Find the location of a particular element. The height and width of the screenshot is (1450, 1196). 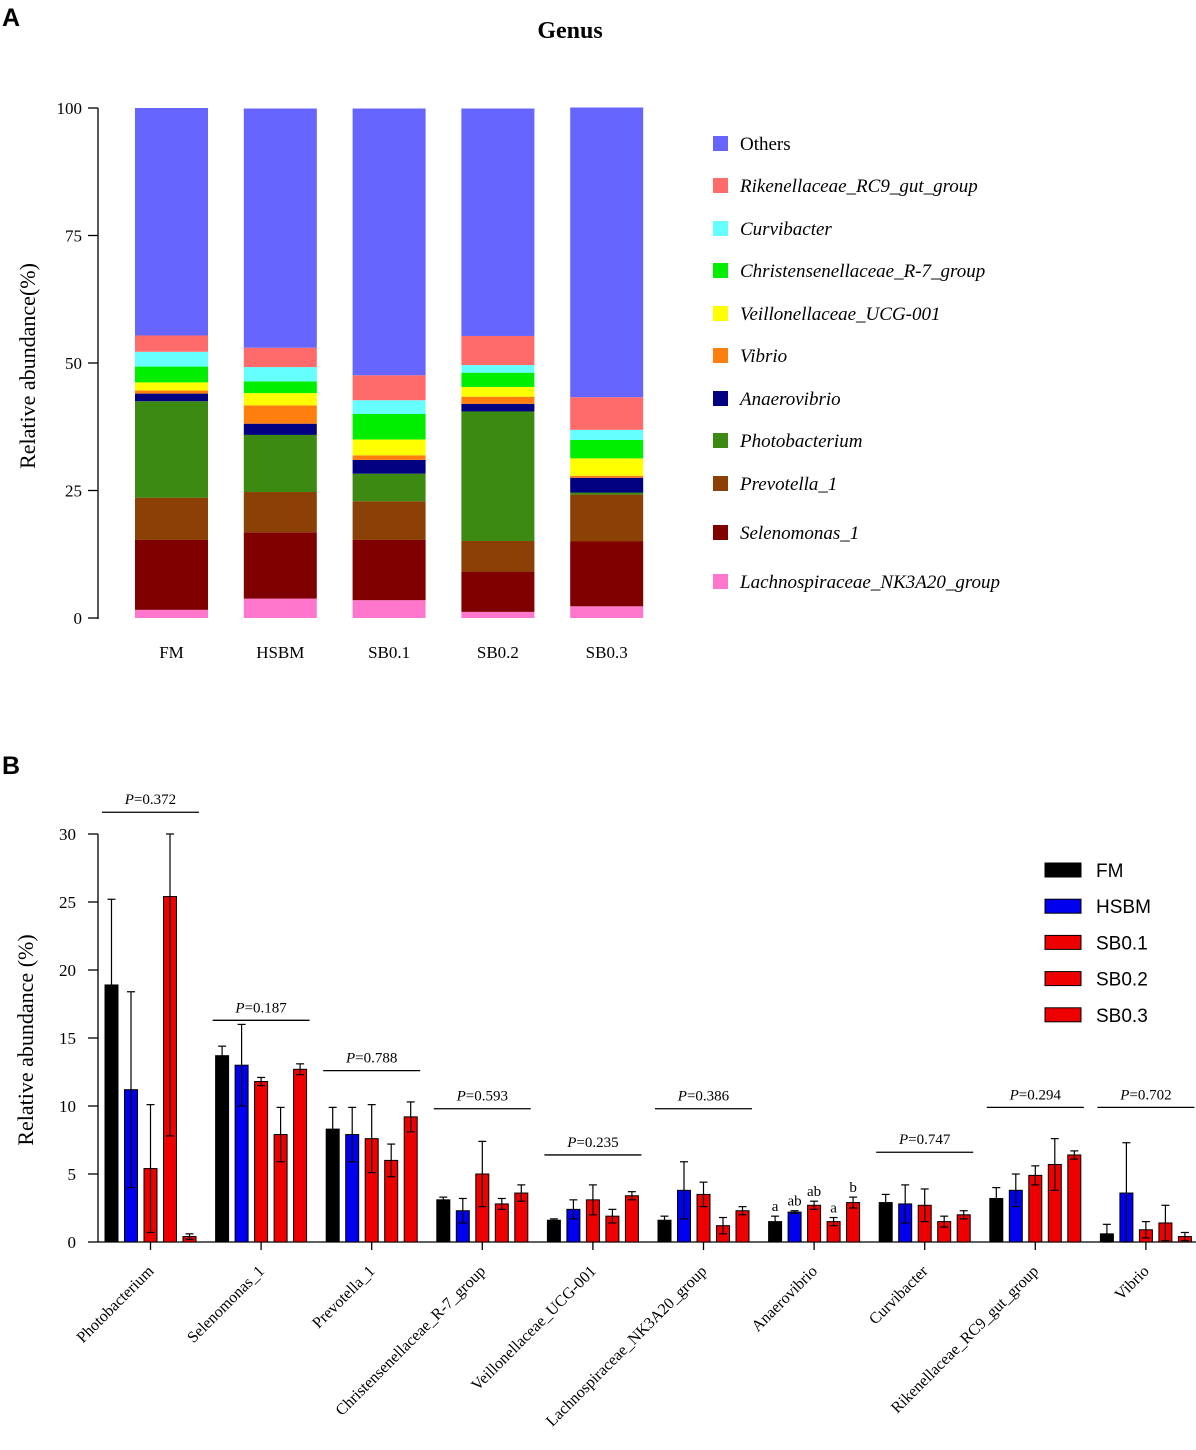

panel-a-label: A is located at coordinates (11, 18).